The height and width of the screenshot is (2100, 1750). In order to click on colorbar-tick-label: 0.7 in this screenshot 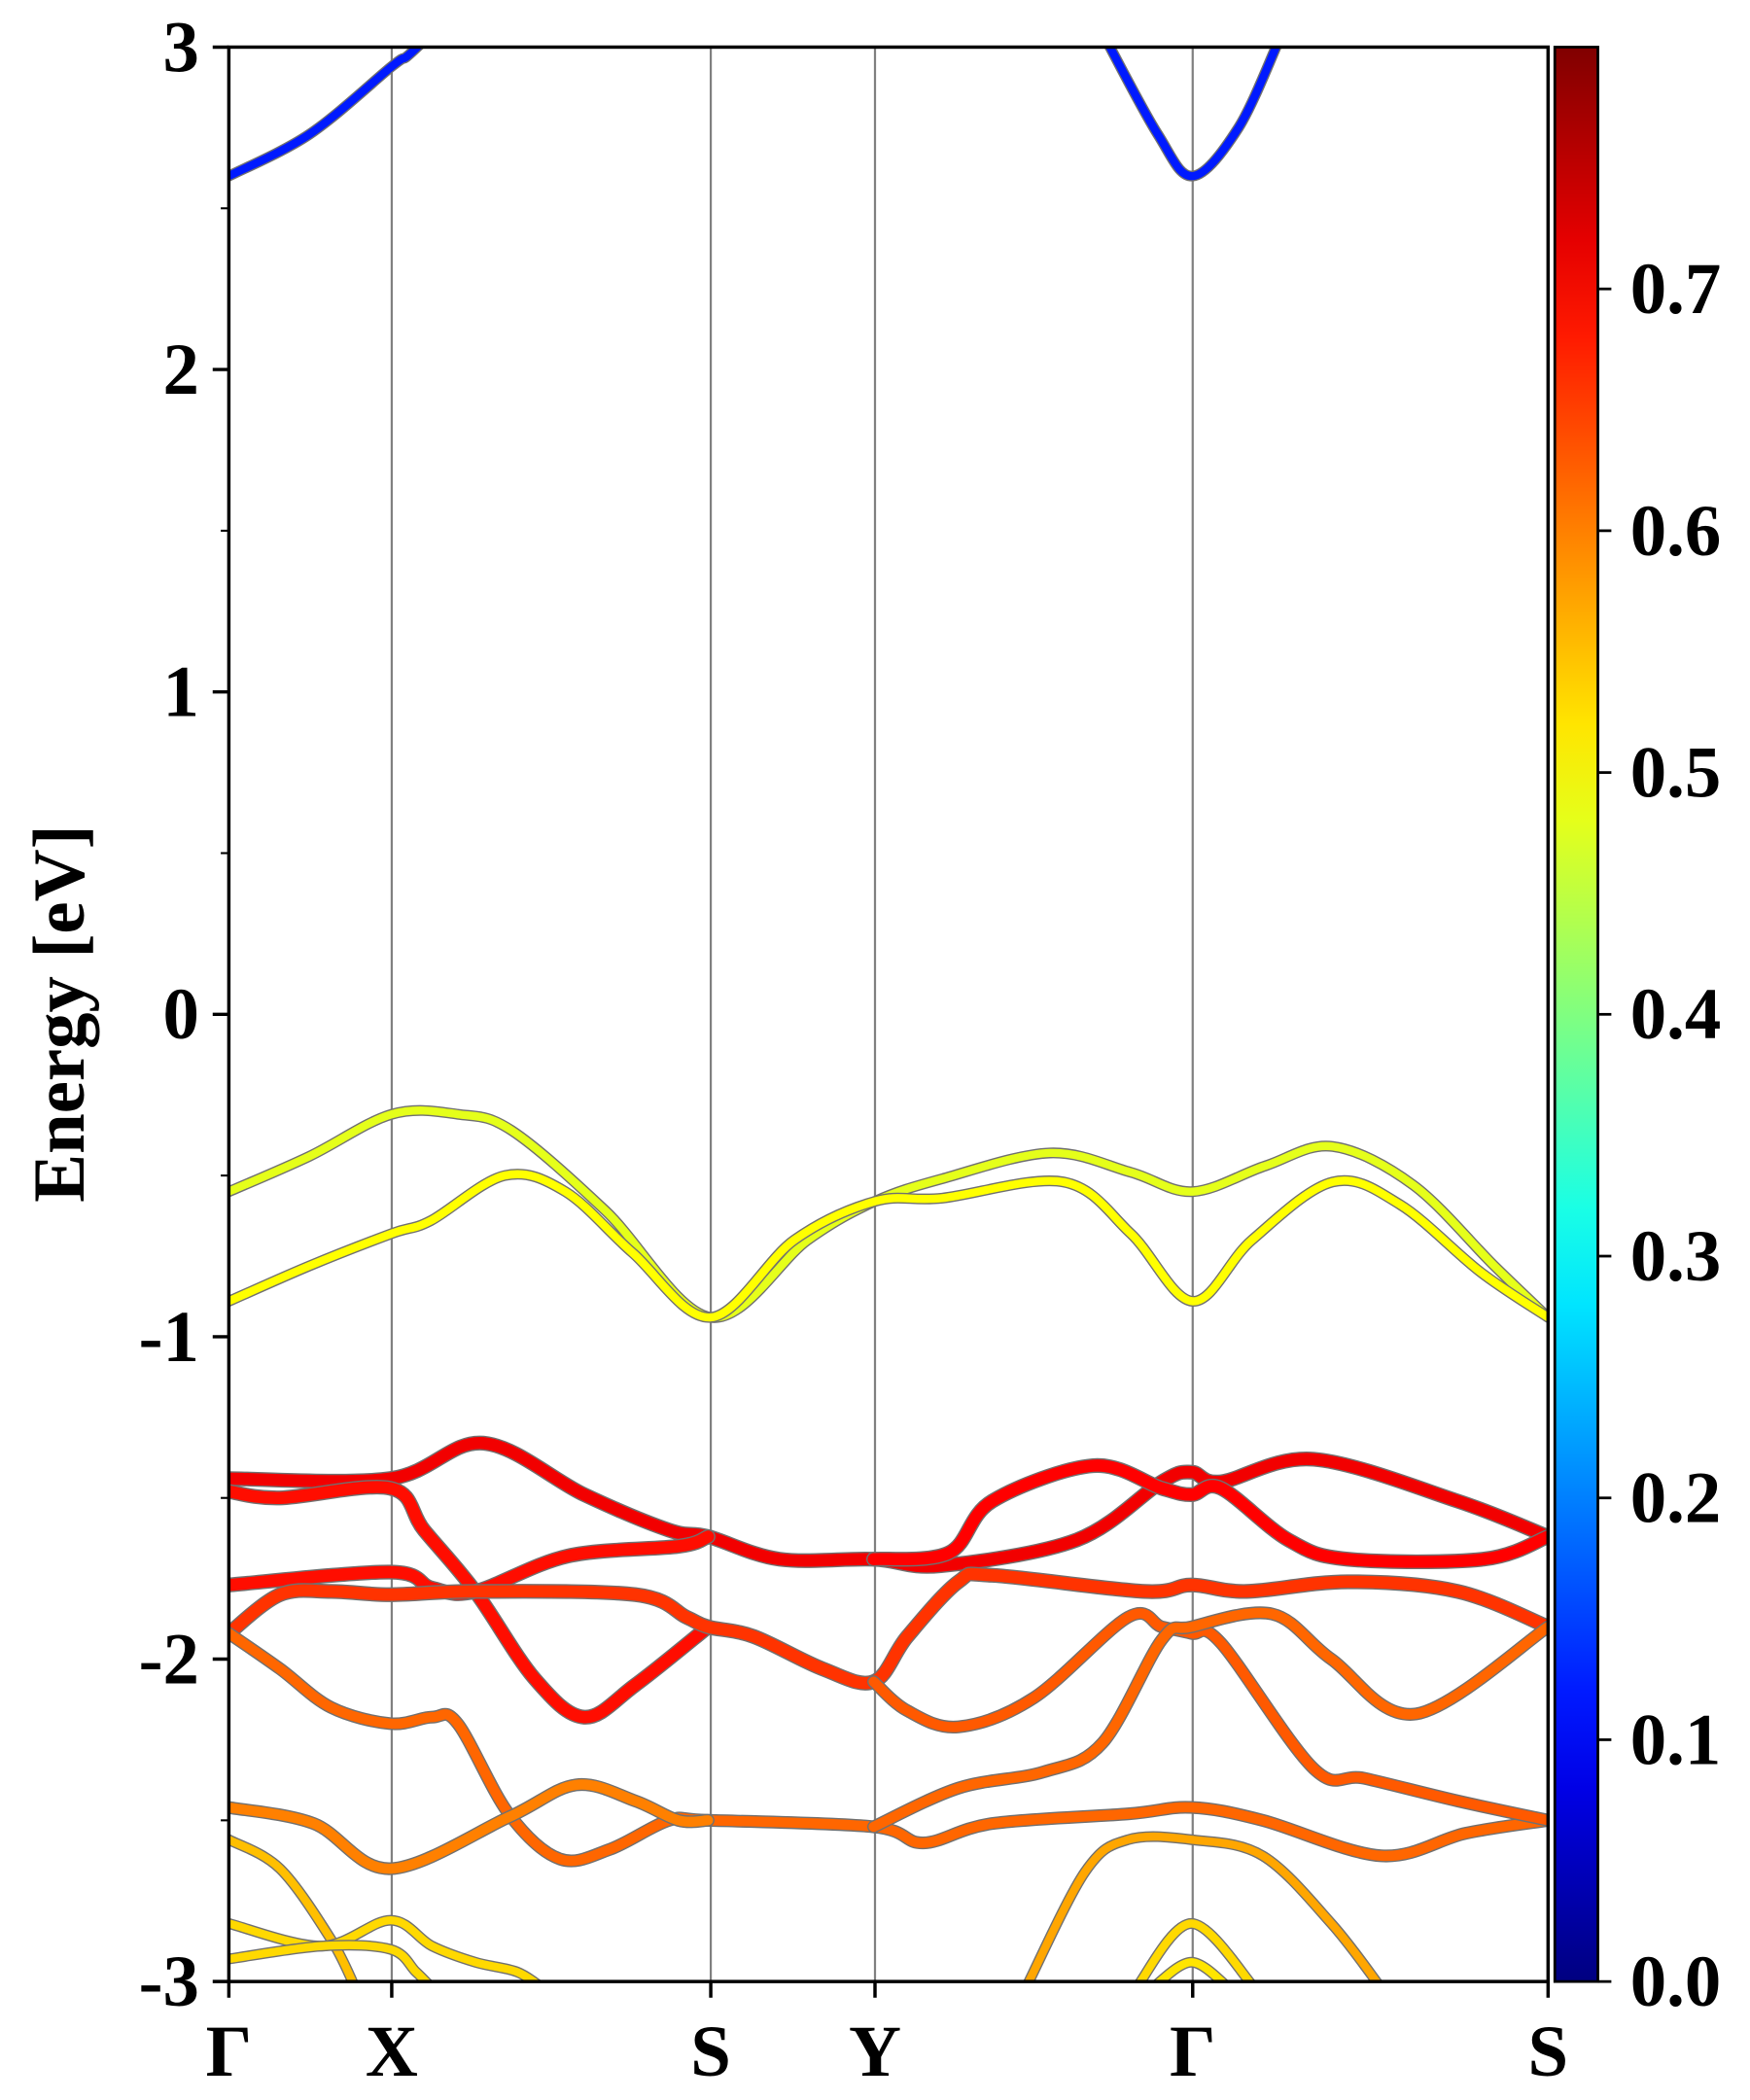, I will do `click(1675, 289)`.